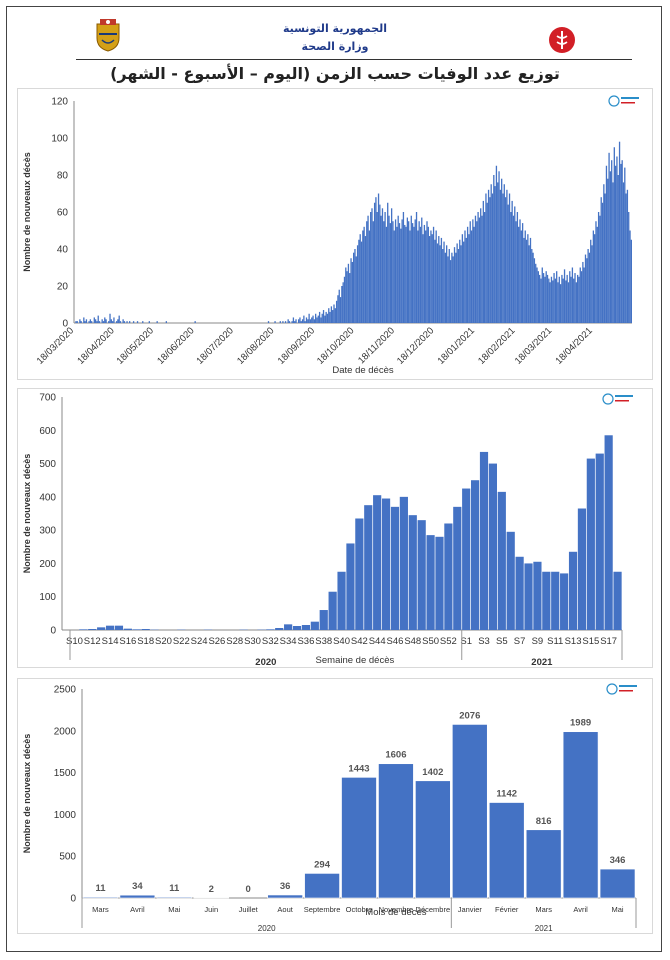  Describe the element at coordinates (234, 641) in the screenshot. I see `x-tick-label: S28` at that location.